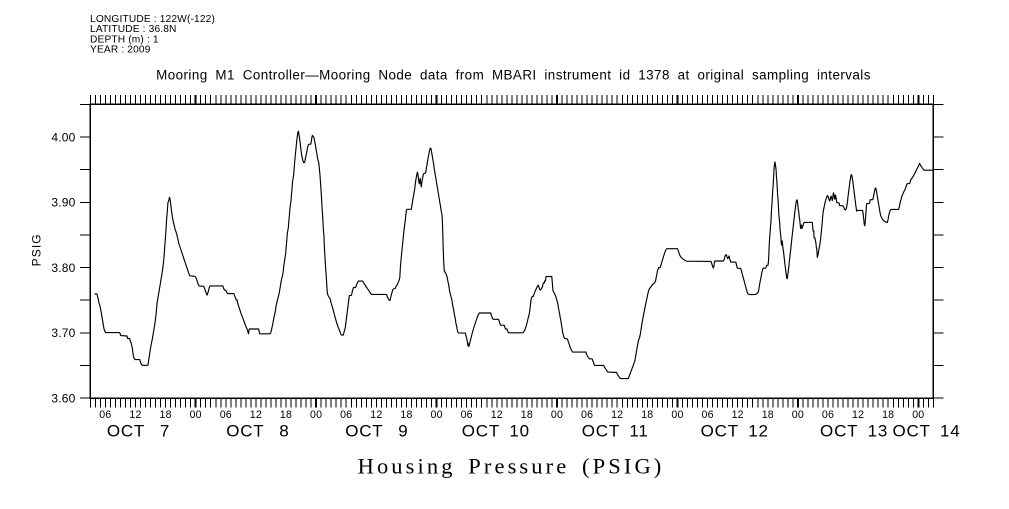  I want to click on svg-text: PSIG, so click(37, 249).